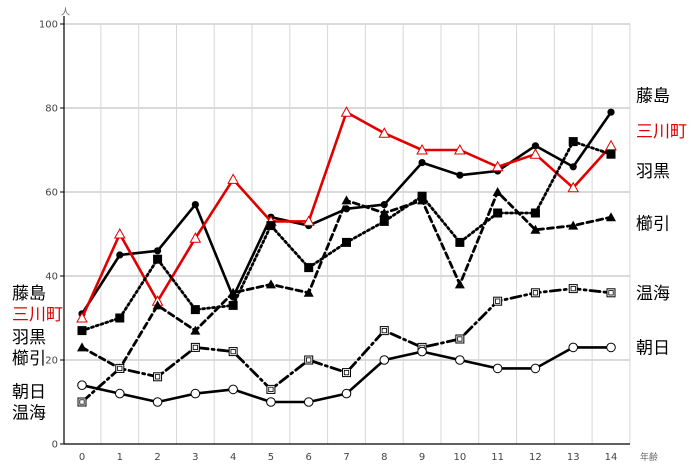 Image resolution: width=692 pixels, height=472 pixels. I want to click on x-tick-label: 11, so click(497, 457).